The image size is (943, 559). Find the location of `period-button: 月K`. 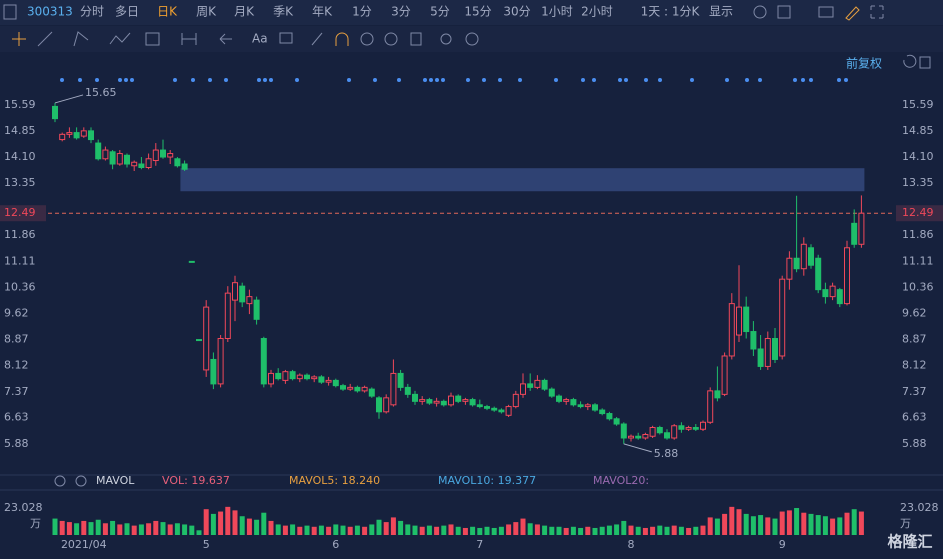

period-button: 月K is located at coordinates (244, 12).